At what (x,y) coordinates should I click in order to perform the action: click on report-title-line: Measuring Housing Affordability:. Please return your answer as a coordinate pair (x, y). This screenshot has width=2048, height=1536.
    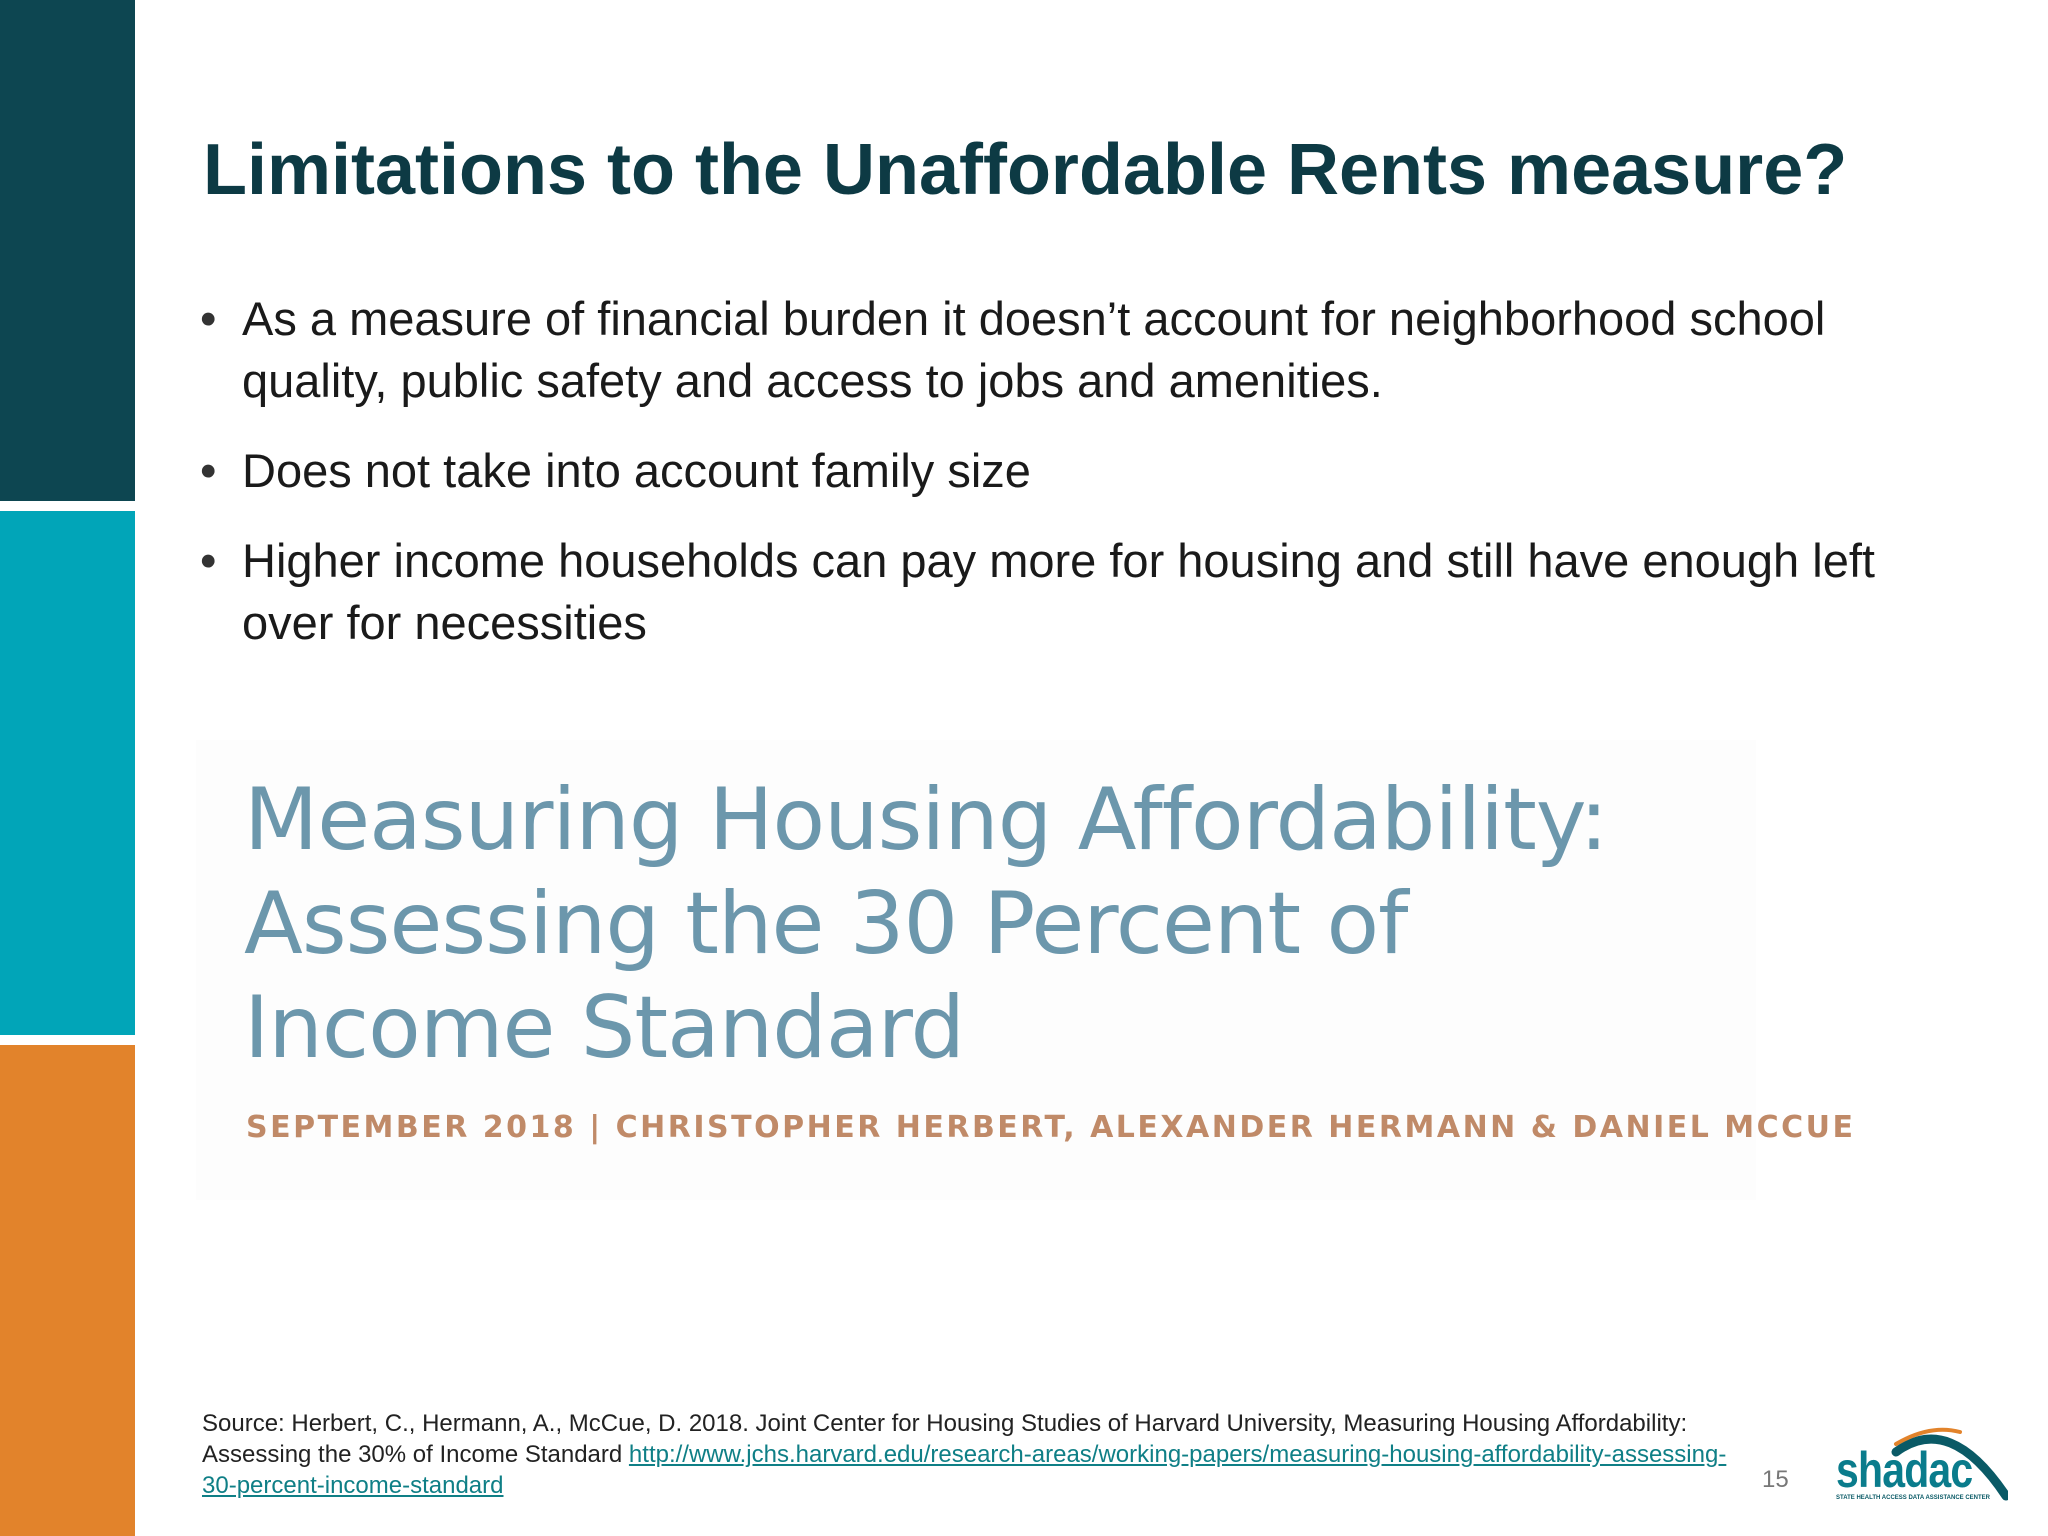
    Looking at the image, I should click on (926, 820).